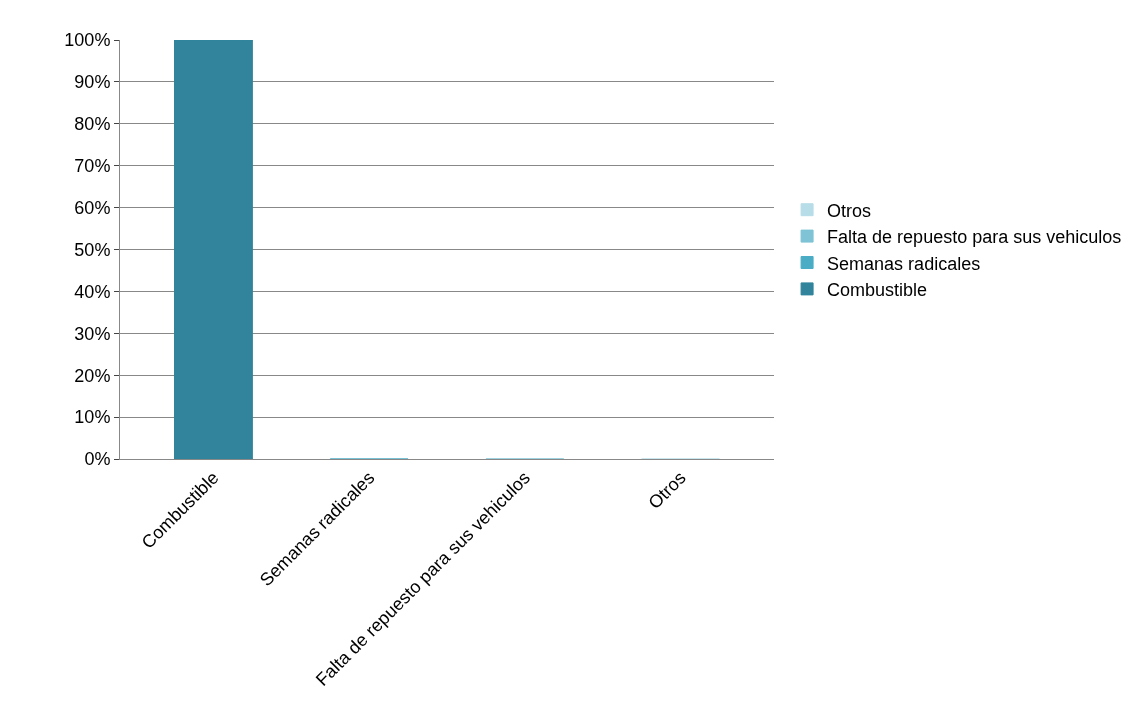  I want to click on y-tick-label: 70%, so click(92, 166).